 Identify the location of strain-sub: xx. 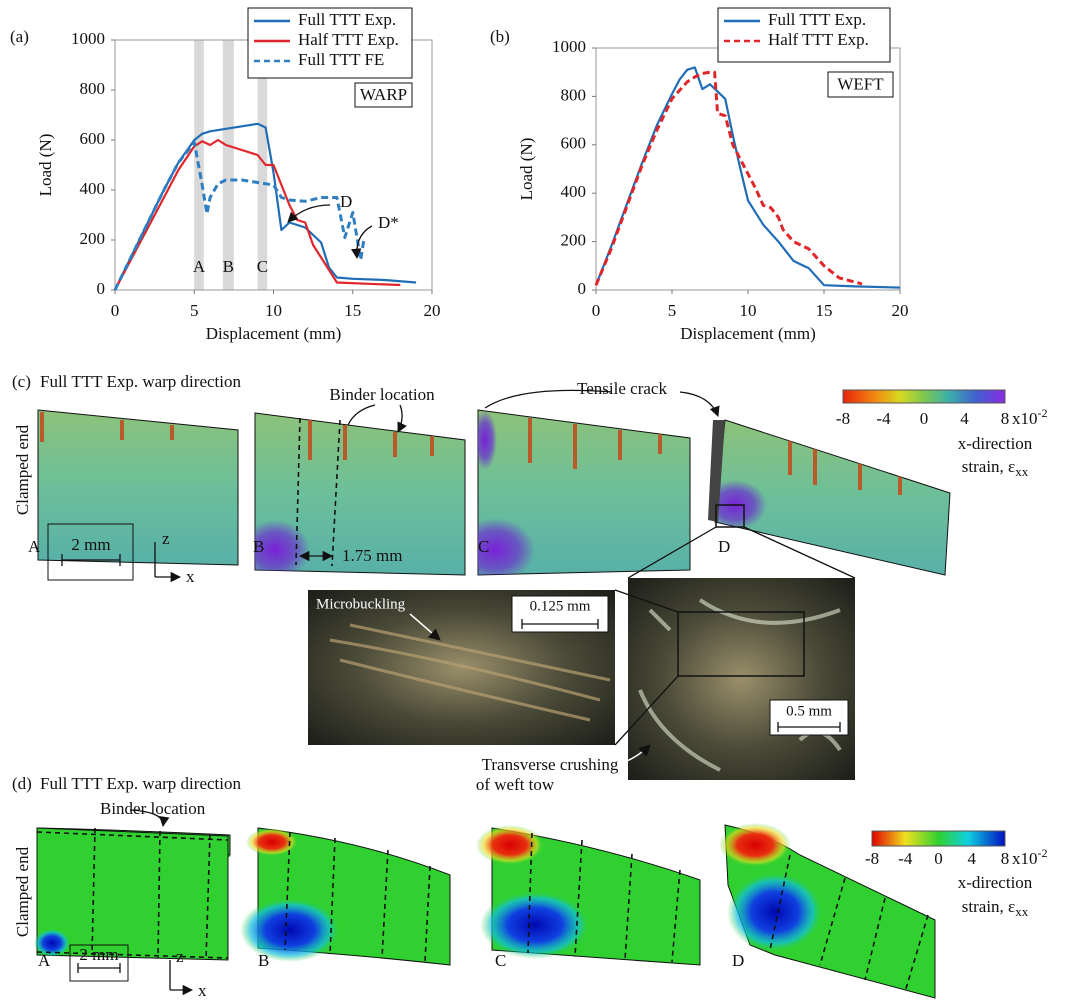
(1022, 471).